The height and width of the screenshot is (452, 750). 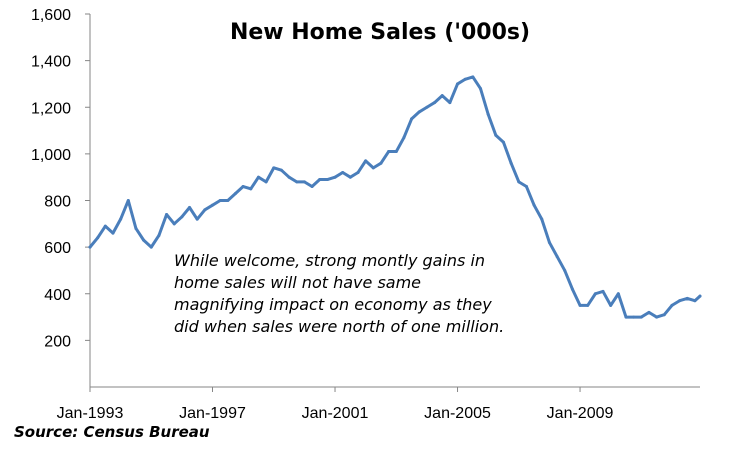 What do you see at coordinates (335, 404) in the screenshot?
I see `x-ticks: Jan-1993 Jan-1997 Jan-2001 Jan-2005 Jan-2009` at bounding box center [335, 404].